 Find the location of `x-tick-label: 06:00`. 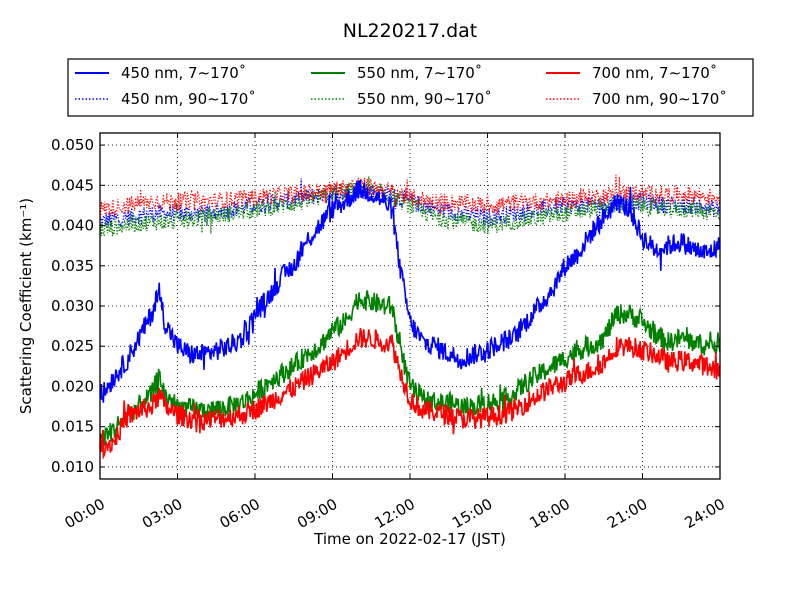

x-tick-label: 06:00 is located at coordinates (240, 513).